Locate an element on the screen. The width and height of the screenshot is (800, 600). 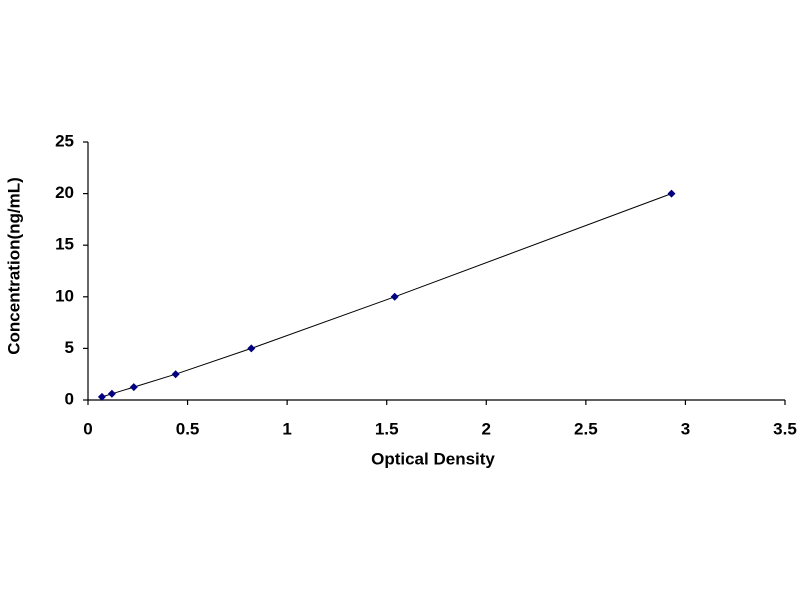
x-axis-title: Optical Density is located at coordinates (433, 458).